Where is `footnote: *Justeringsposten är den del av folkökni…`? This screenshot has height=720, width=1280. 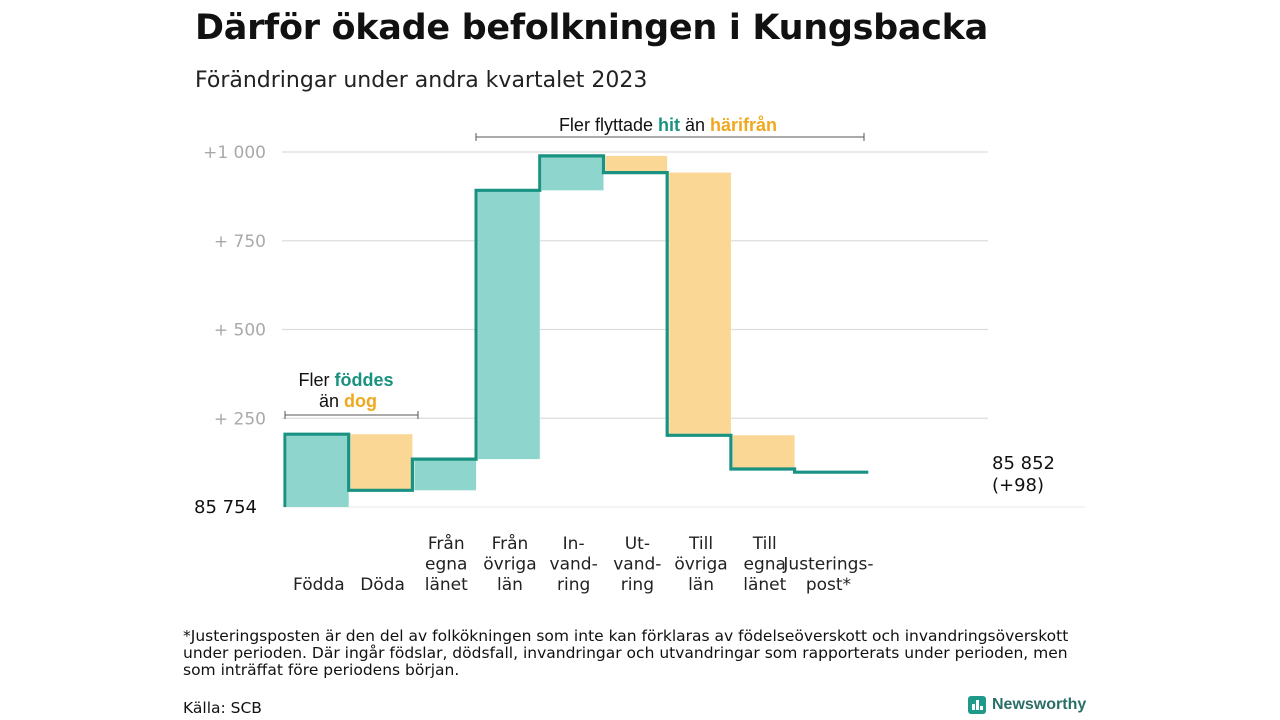
footnote: *Justeringsposten är den del av folkökni… is located at coordinates (626, 653).